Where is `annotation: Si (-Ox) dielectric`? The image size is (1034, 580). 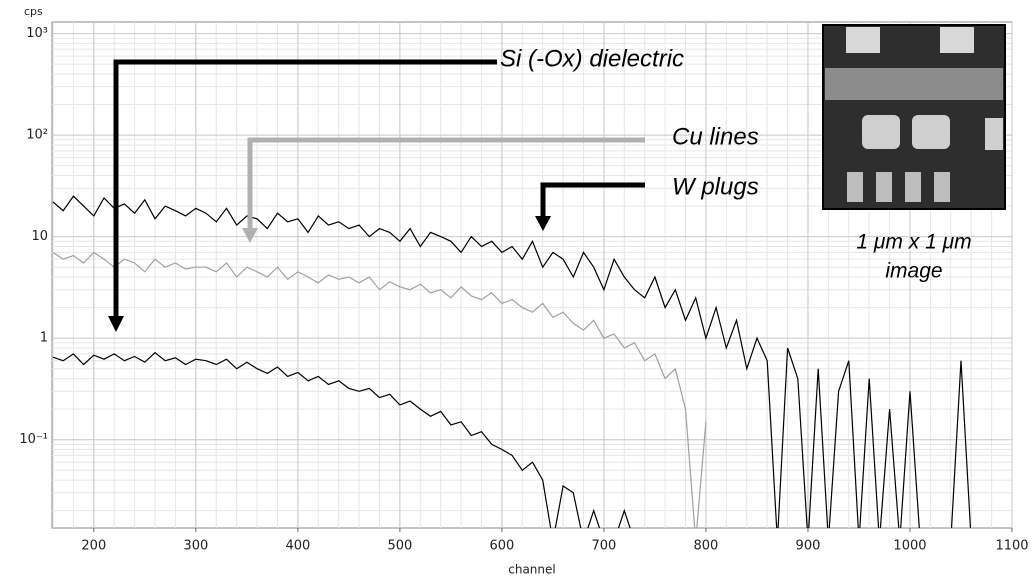
annotation: Si (-Ox) dielectric is located at coordinates (592, 58).